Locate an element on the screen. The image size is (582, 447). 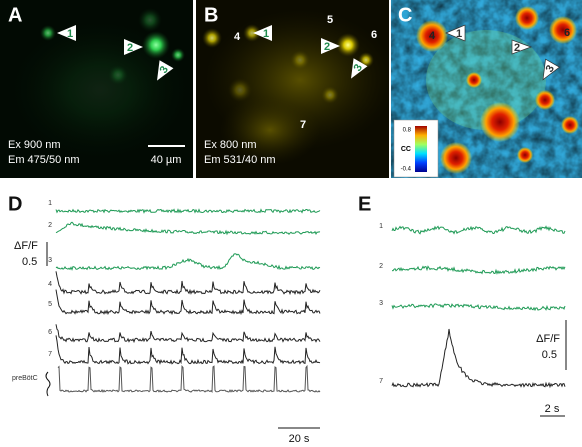
panel-label: C is located at coordinates (405, 15).